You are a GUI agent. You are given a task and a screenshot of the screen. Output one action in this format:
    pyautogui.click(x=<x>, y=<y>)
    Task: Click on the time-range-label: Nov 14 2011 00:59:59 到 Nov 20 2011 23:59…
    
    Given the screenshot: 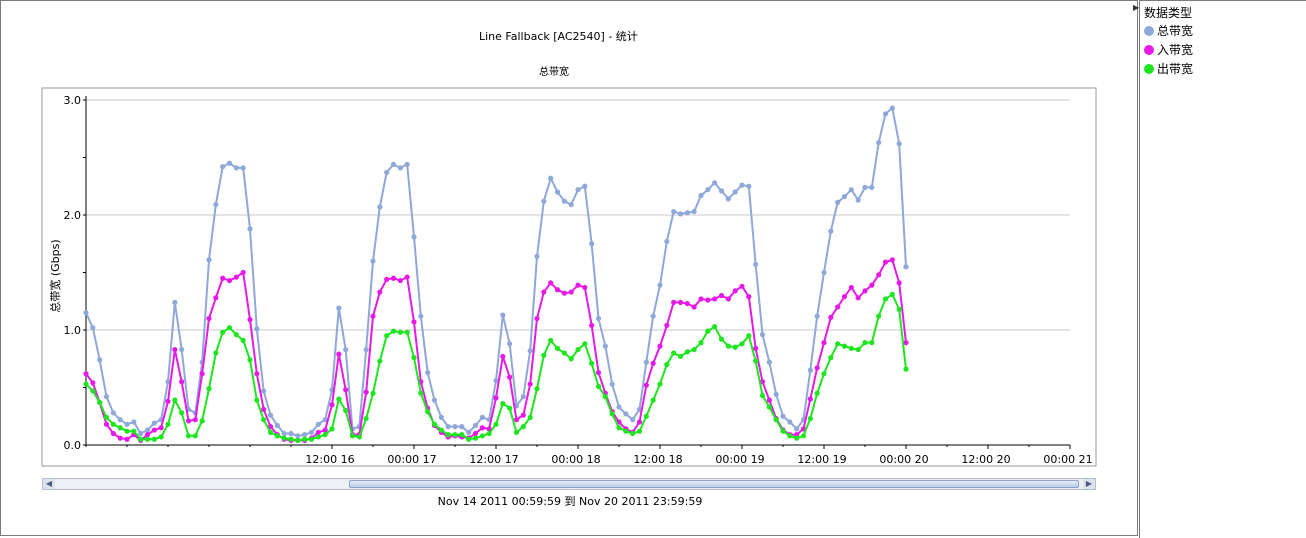 What is the action you would take?
    pyautogui.click(x=570, y=501)
    